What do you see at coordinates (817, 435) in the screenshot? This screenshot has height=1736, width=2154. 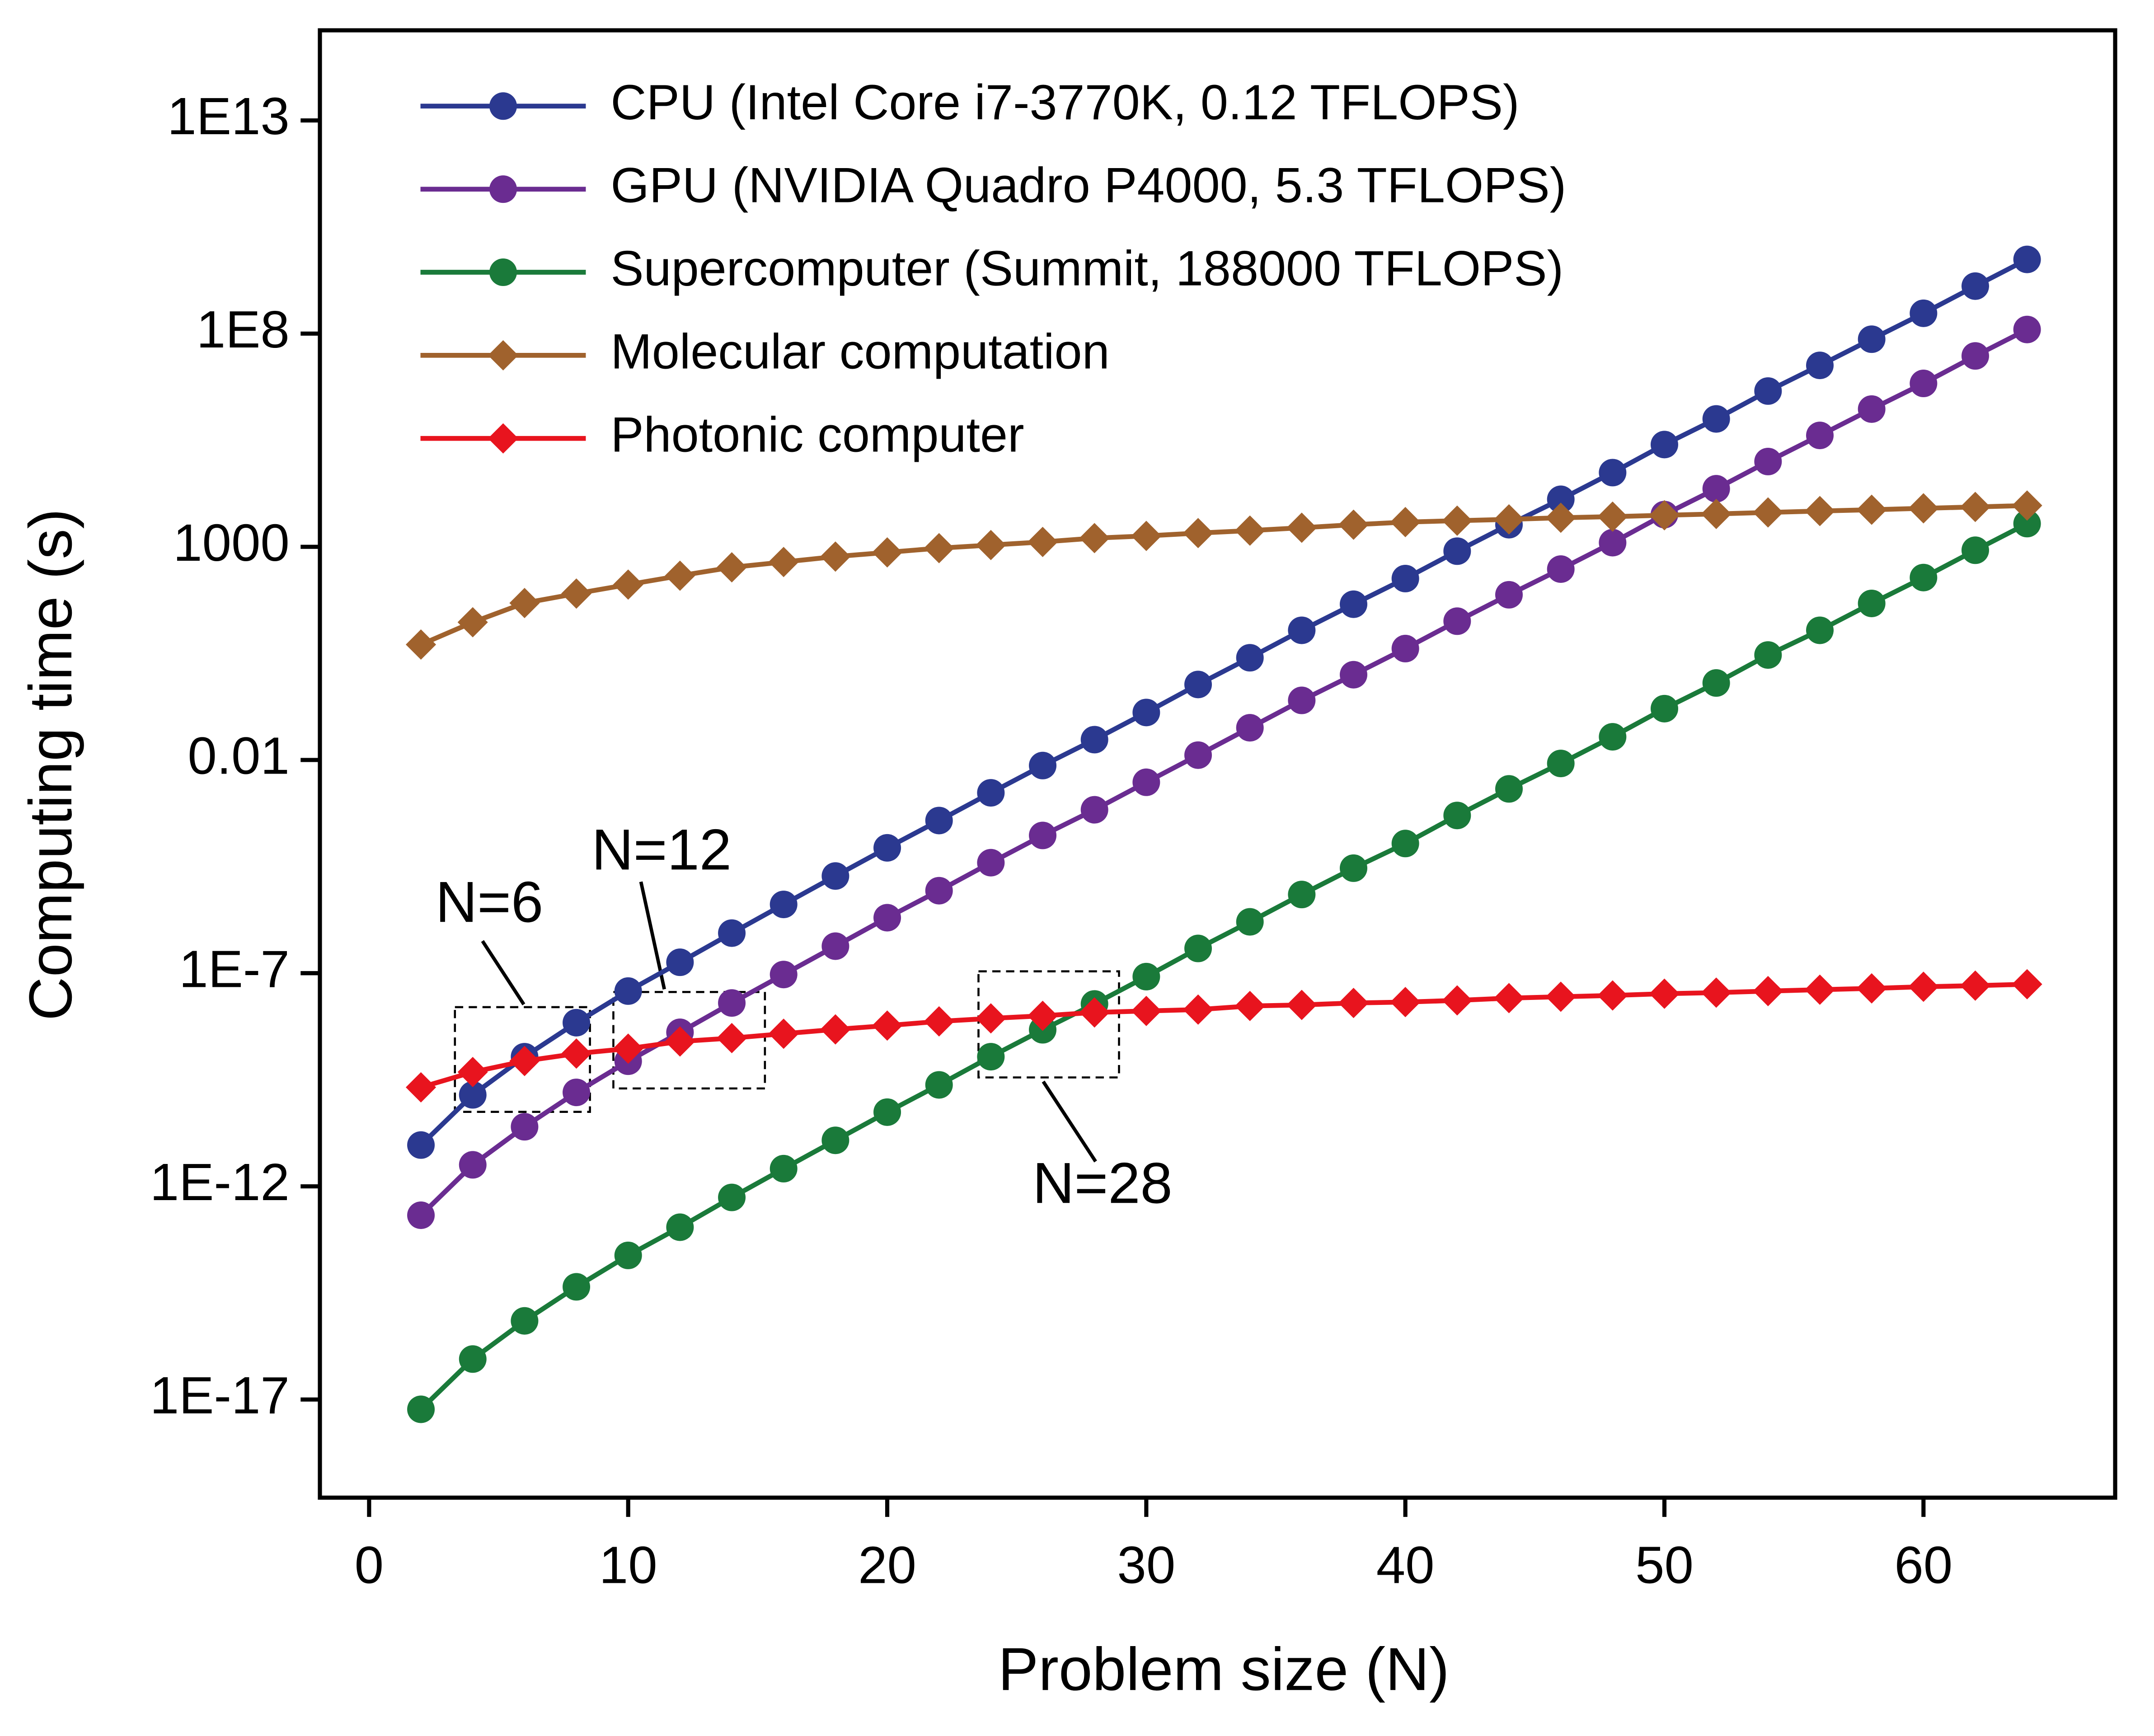 I see `legend-label: Photonic computer` at bounding box center [817, 435].